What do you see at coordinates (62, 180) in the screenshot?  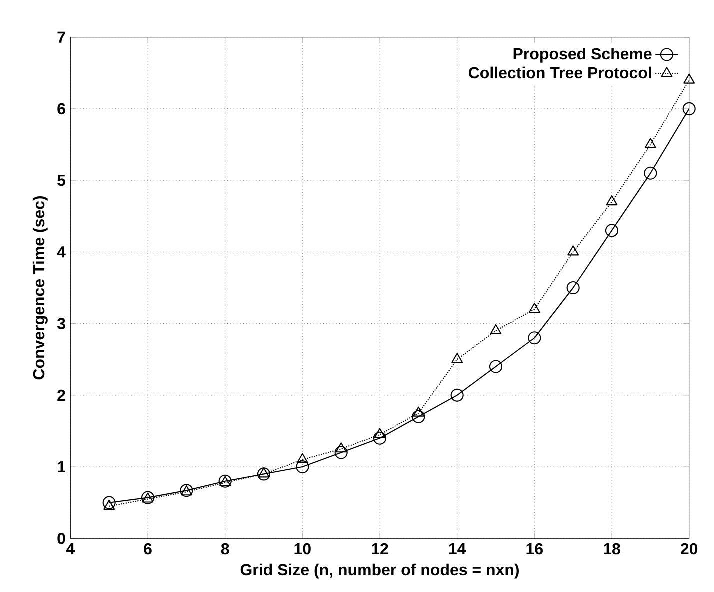 I see `y-tick-label: 5` at bounding box center [62, 180].